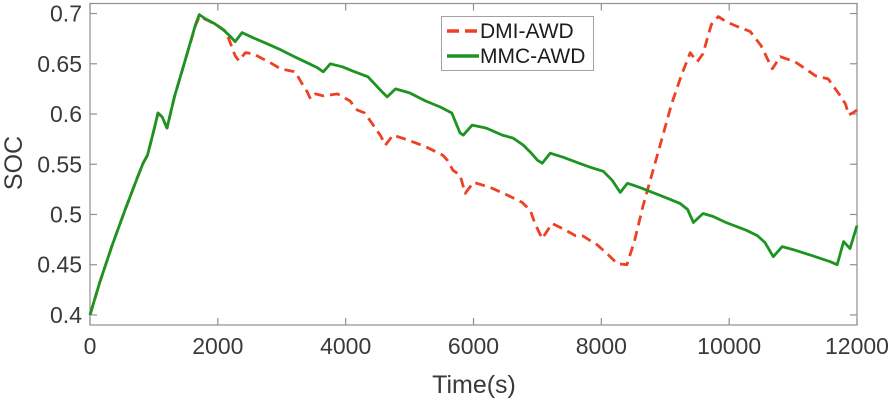 The height and width of the screenshot is (402, 895). What do you see at coordinates (66, 14) in the screenshot?
I see `y-tick-label: 0.7` at bounding box center [66, 14].